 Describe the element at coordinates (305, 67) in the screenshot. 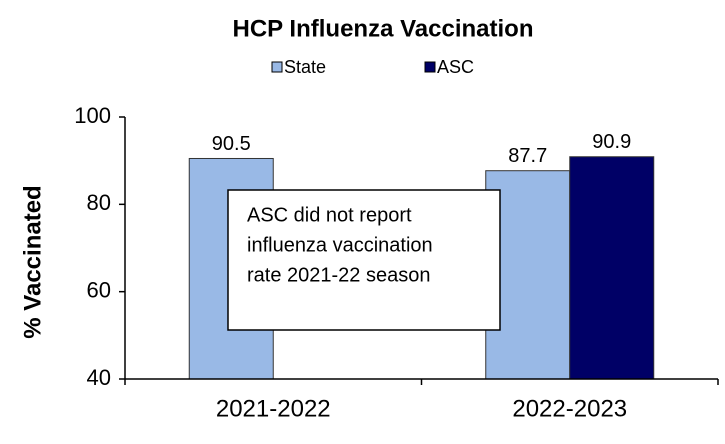

I see `legend-label: State` at that location.